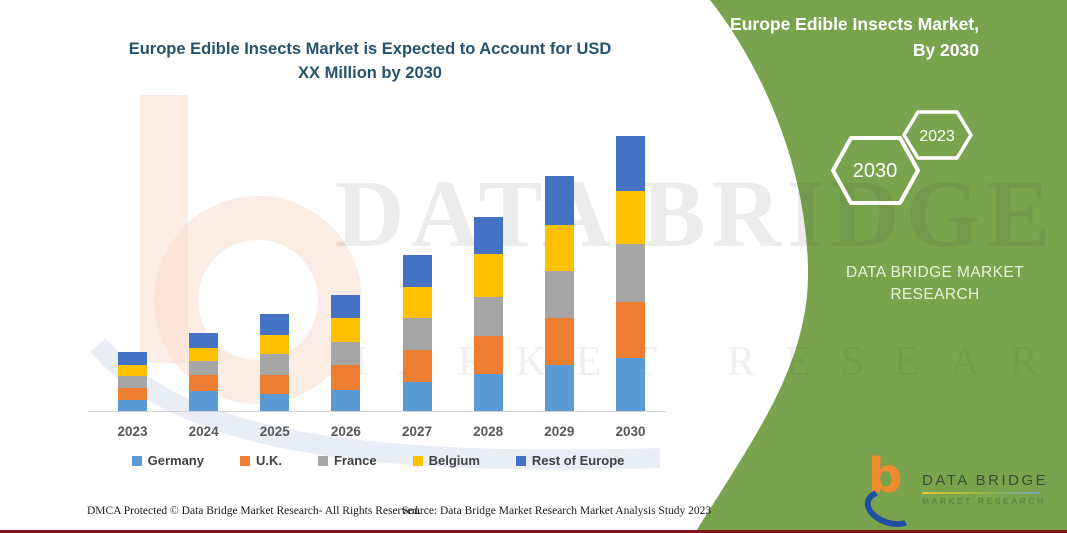  What do you see at coordinates (559, 341) in the screenshot?
I see `bar-segment-2029-u-k-` at bounding box center [559, 341].